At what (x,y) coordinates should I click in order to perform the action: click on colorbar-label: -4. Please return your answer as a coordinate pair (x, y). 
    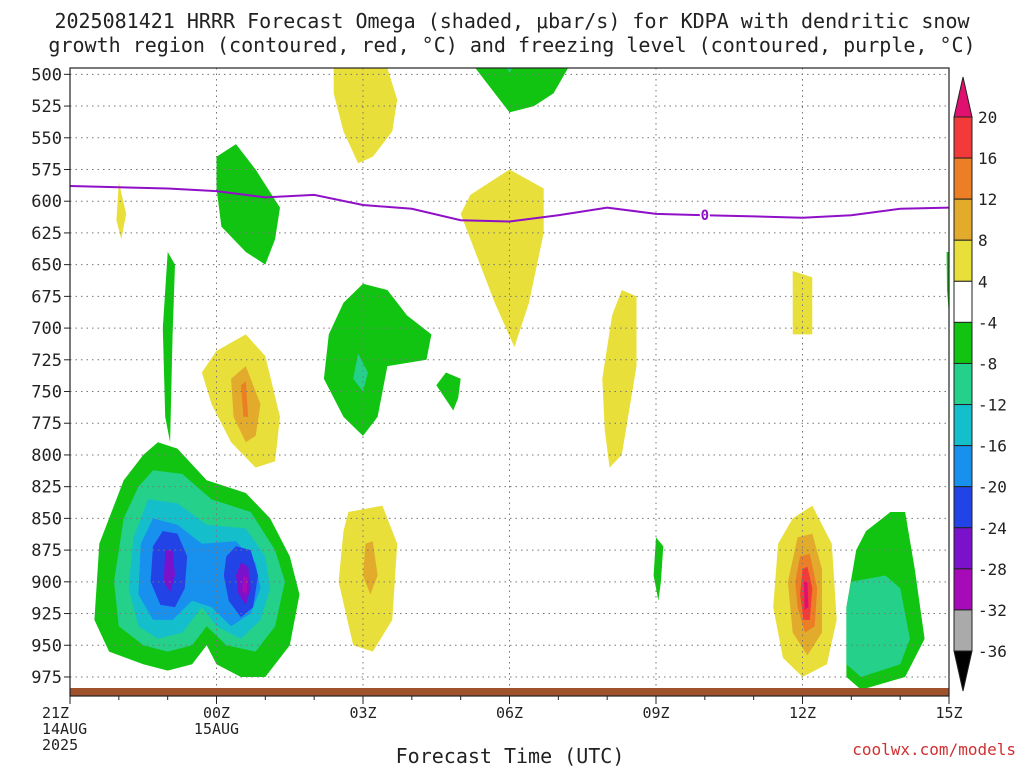
    Looking at the image, I should click on (987, 322).